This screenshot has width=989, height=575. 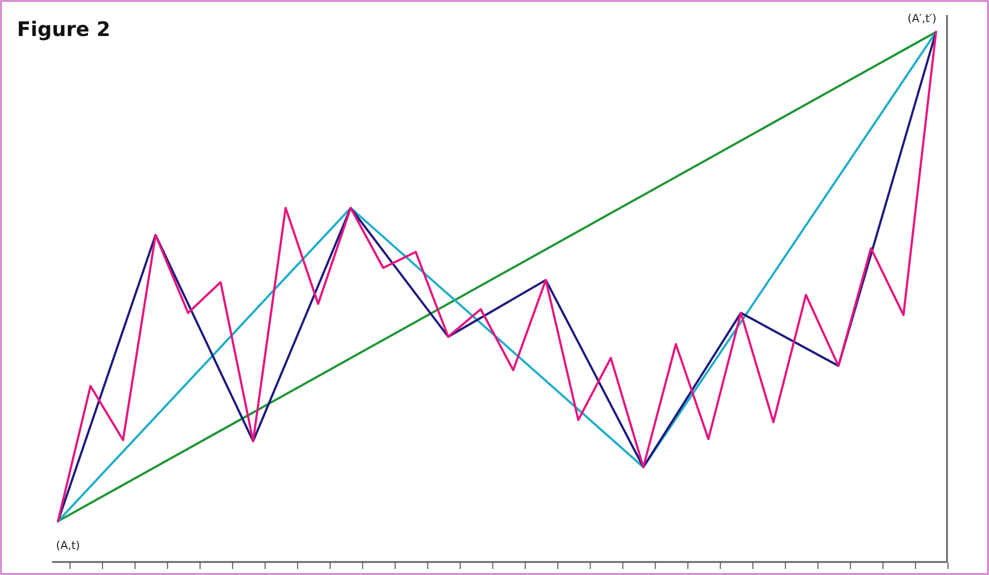 What do you see at coordinates (63, 29) in the screenshot?
I see `chart-title: Figure 2` at bounding box center [63, 29].